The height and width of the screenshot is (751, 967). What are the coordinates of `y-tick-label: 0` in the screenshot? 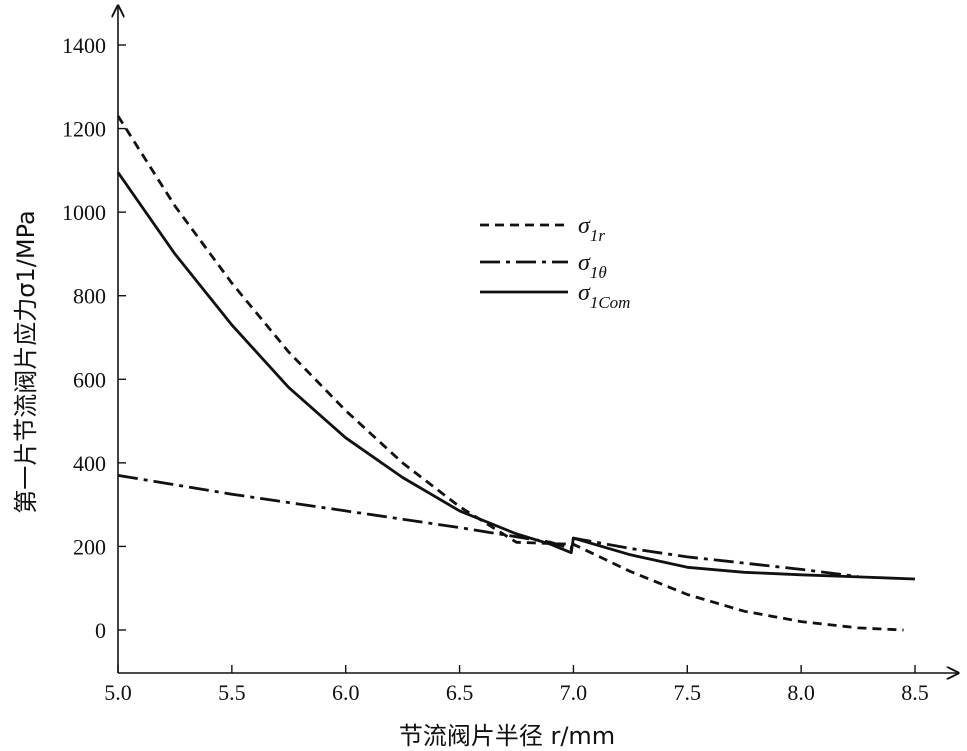 It's located at (100, 630).